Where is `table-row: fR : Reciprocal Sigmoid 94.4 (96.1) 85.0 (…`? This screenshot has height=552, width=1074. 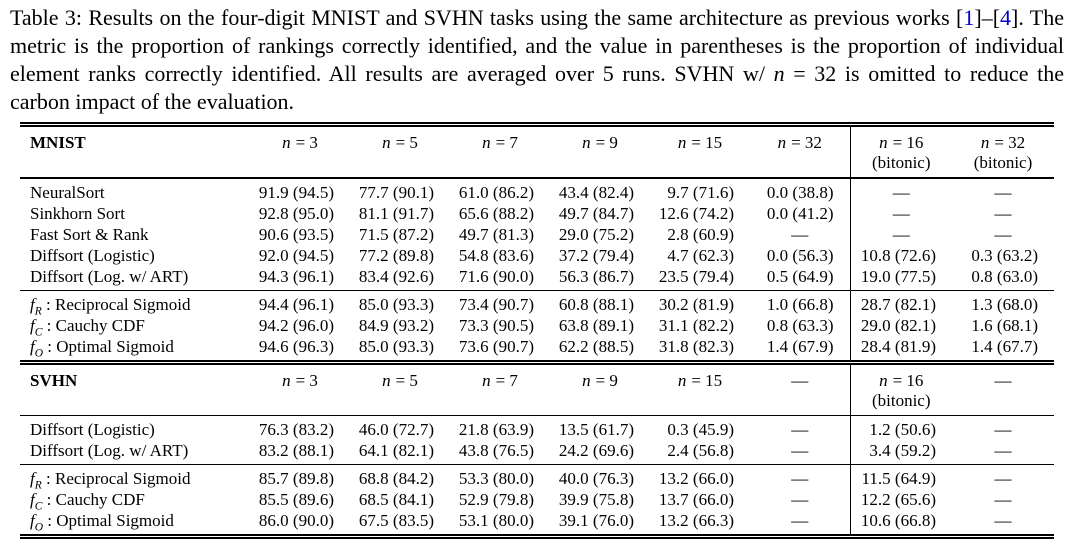 table-row: fR : Reciprocal Sigmoid 94.4 (96.1) 85.0 (… is located at coordinates (537, 303).